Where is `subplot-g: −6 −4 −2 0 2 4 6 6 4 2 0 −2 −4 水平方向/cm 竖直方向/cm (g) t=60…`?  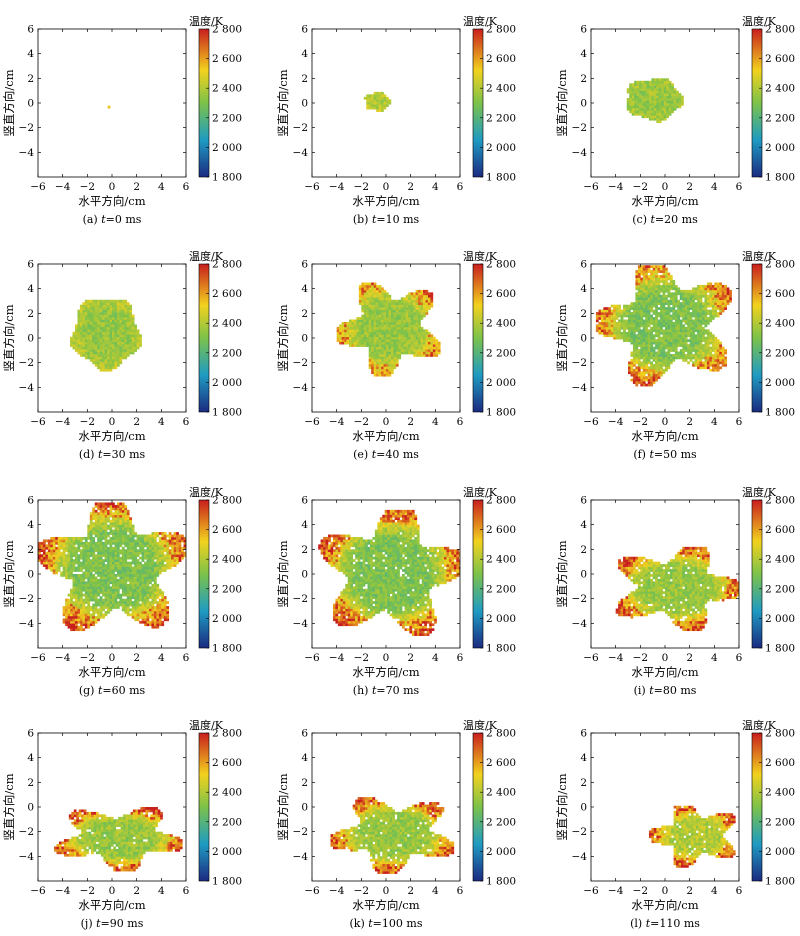
subplot-g: −6 −4 −2 0 2 4 6 6 4 2 0 −2 −4 水平方向/cm 竖直方向/cm (g) t=60… is located at coordinates (122, 591).